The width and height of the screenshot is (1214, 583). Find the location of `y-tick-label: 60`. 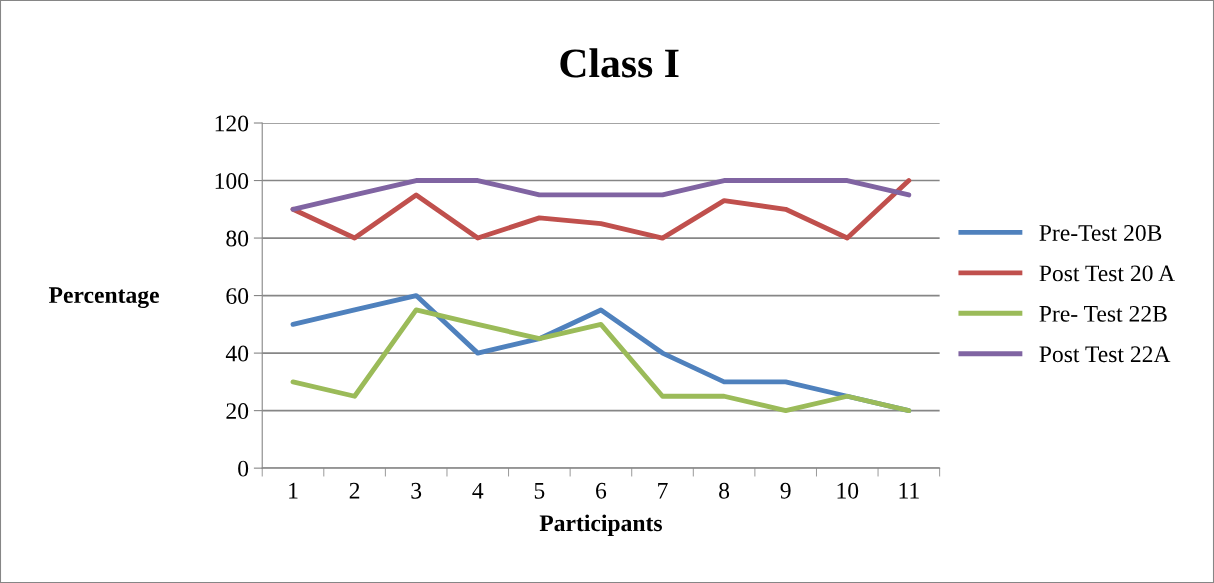

y-tick-label: 60 is located at coordinates (237, 296).